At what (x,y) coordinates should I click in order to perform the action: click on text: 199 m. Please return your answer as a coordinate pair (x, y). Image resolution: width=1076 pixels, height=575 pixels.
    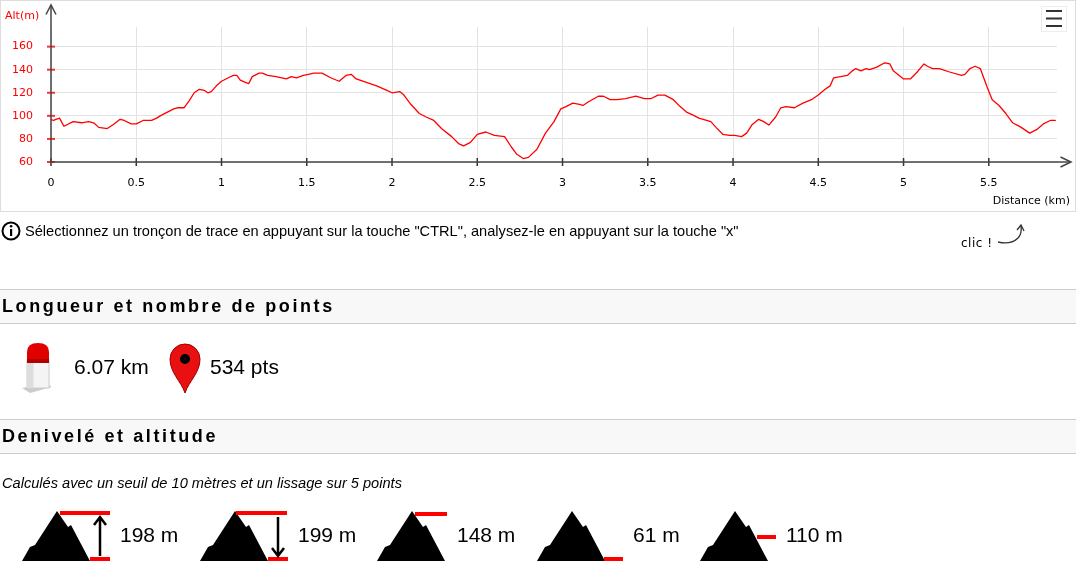
    Looking at the image, I should click on (327, 535).